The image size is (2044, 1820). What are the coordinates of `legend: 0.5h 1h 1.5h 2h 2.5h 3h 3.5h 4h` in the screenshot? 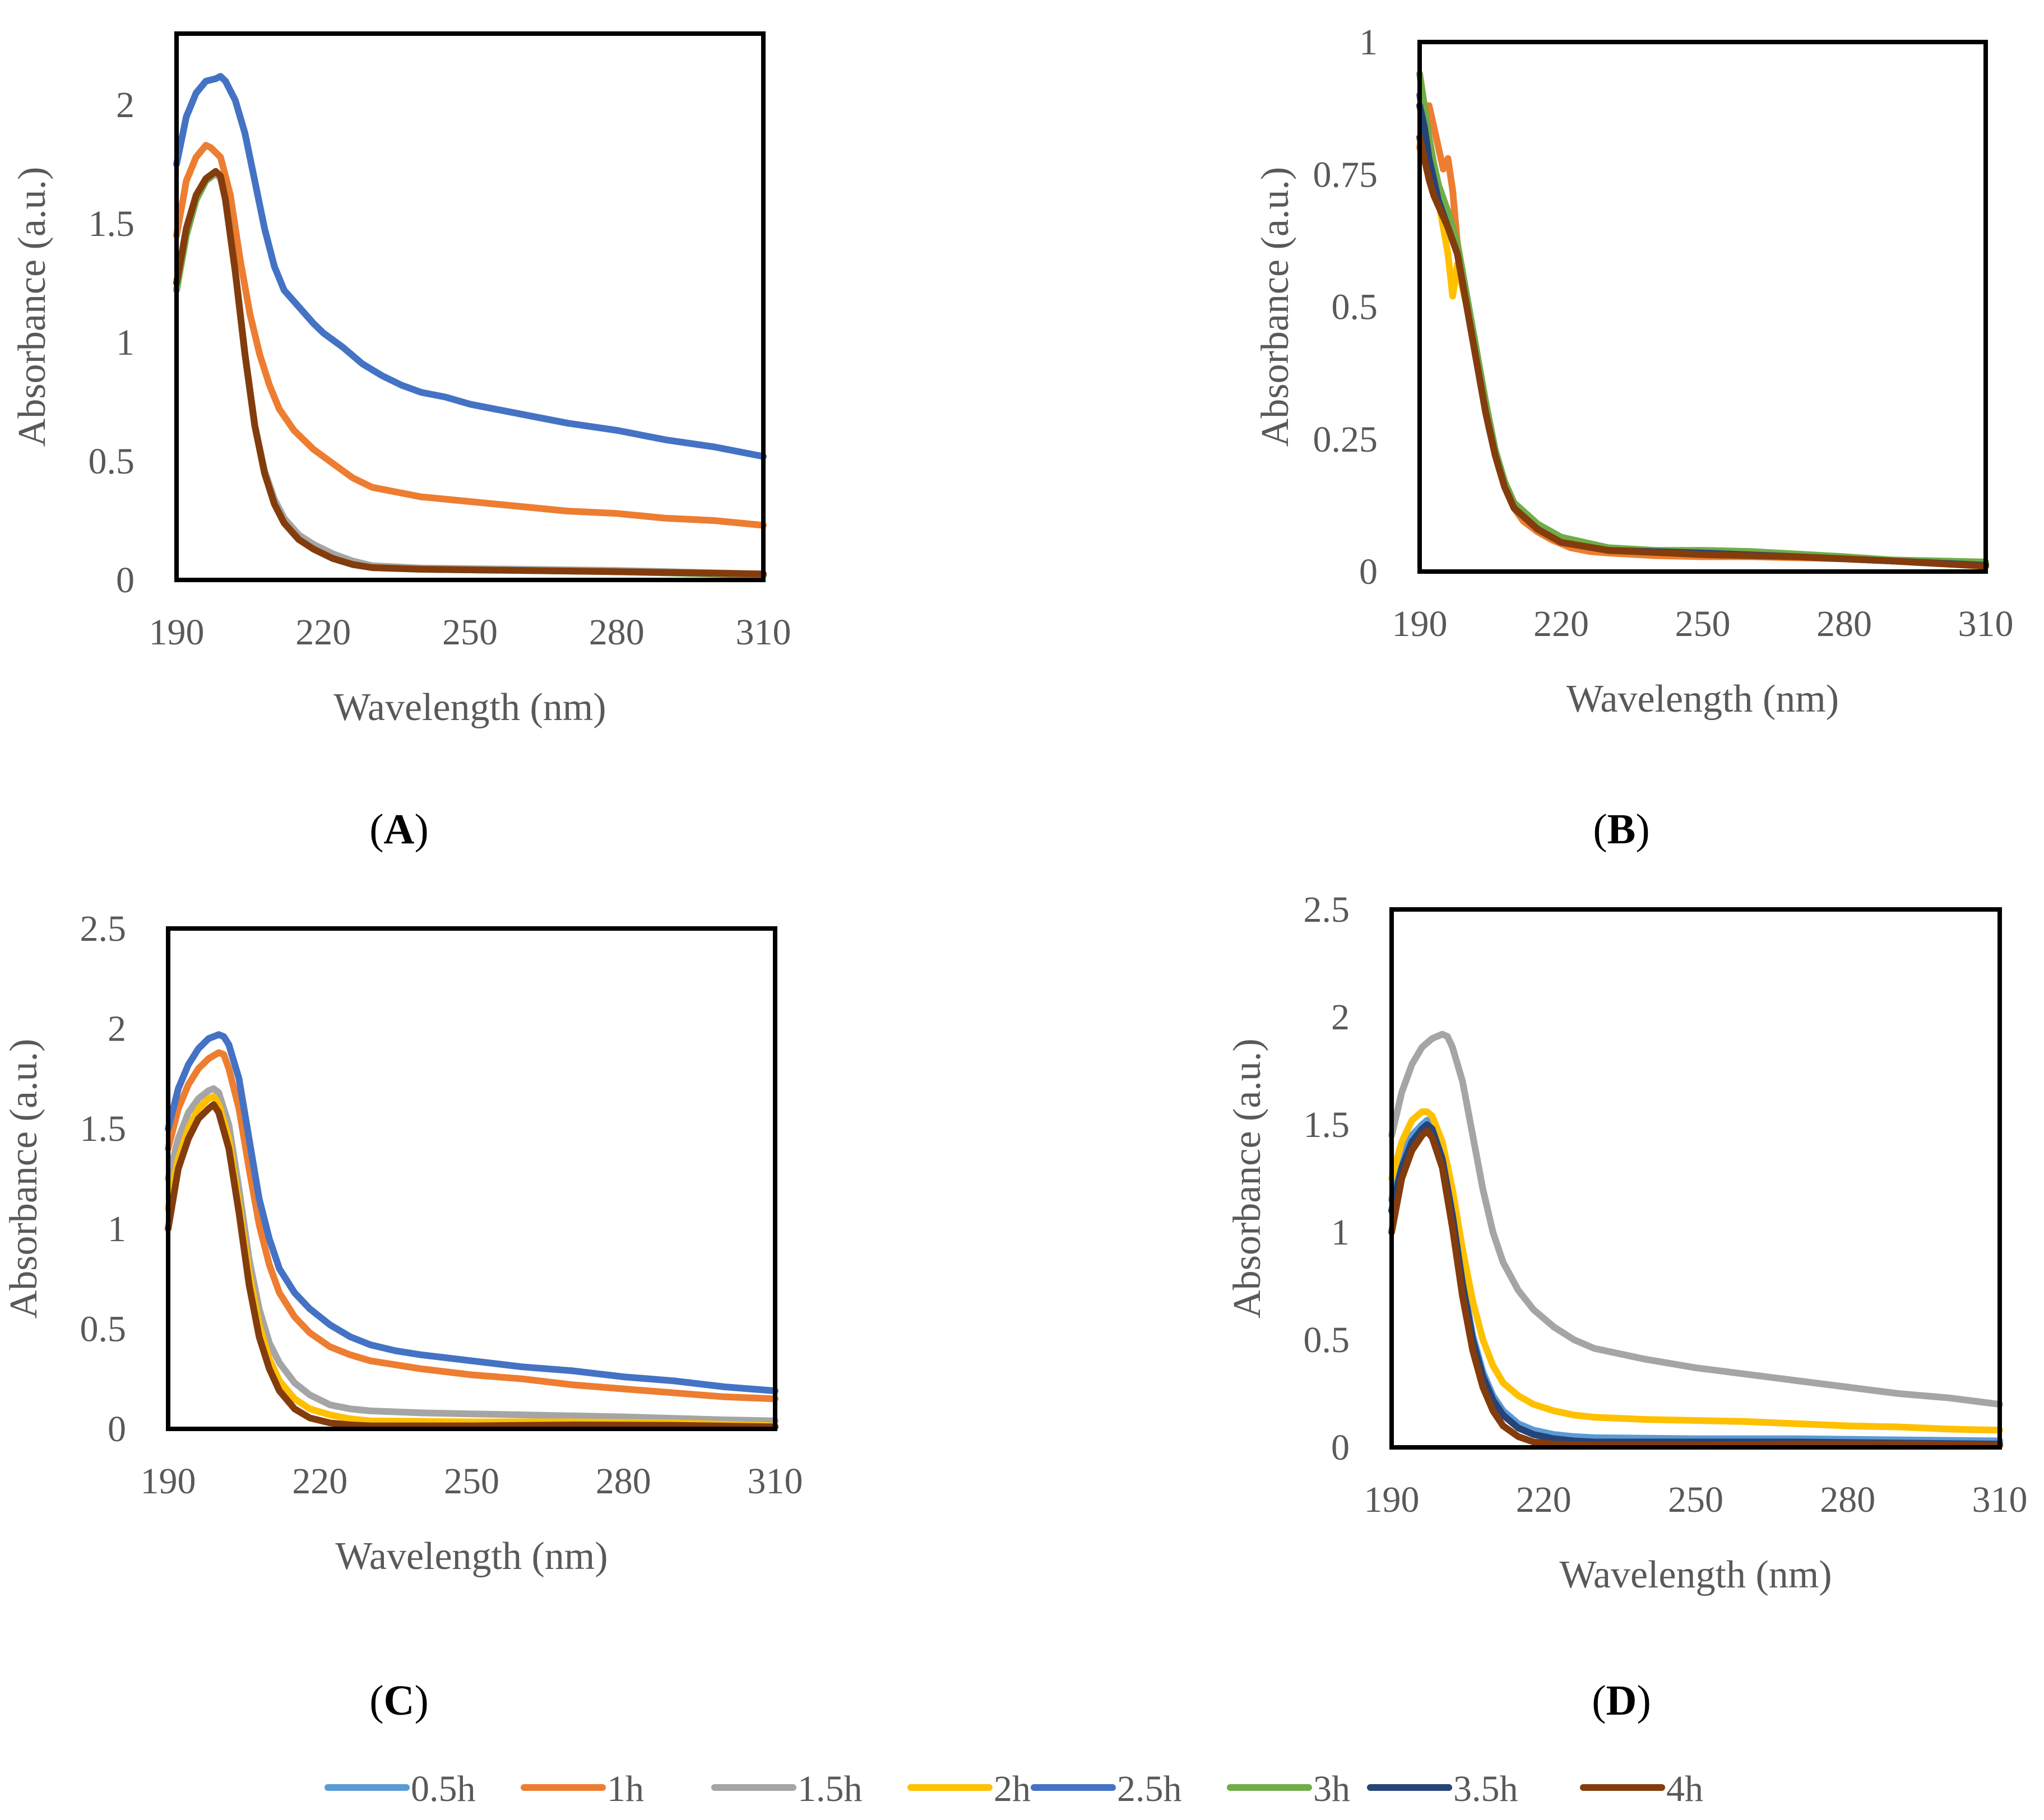 It's located at (1014, 1788).